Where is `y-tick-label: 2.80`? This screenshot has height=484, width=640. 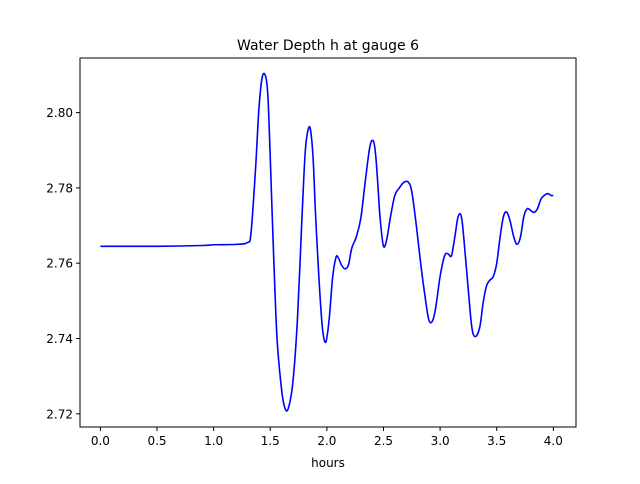 y-tick-label: 2.80 is located at coordinates (59, 113).